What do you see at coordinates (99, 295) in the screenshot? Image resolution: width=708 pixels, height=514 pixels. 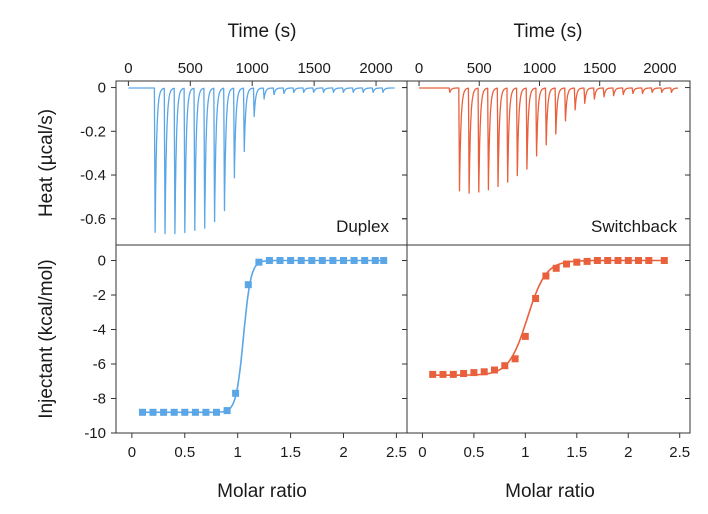 I see `y-tick-label: -2` at bounding box center [99, 295].